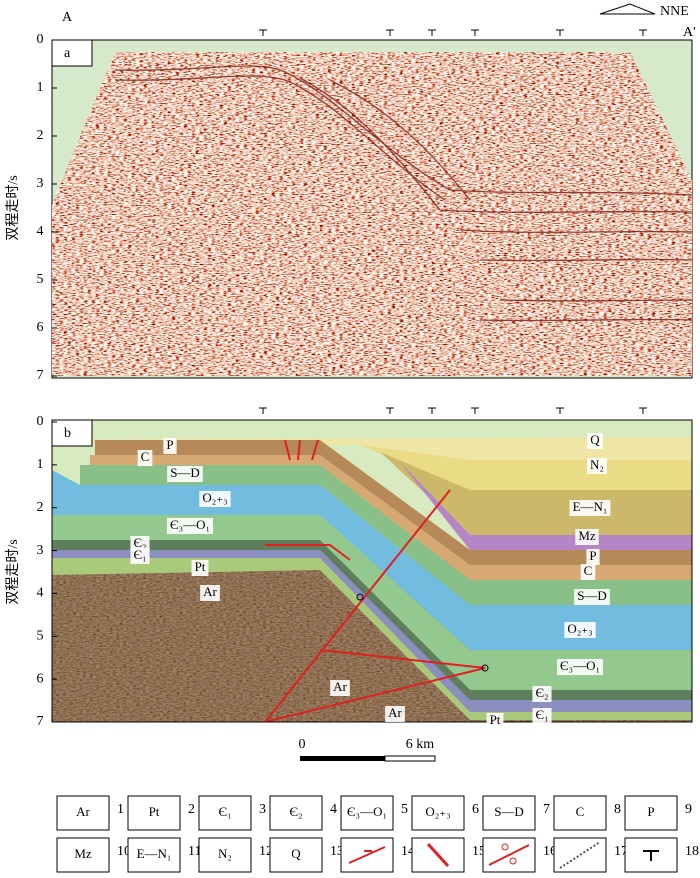  I want to click on section-label: Є₁, so click(139, 554).